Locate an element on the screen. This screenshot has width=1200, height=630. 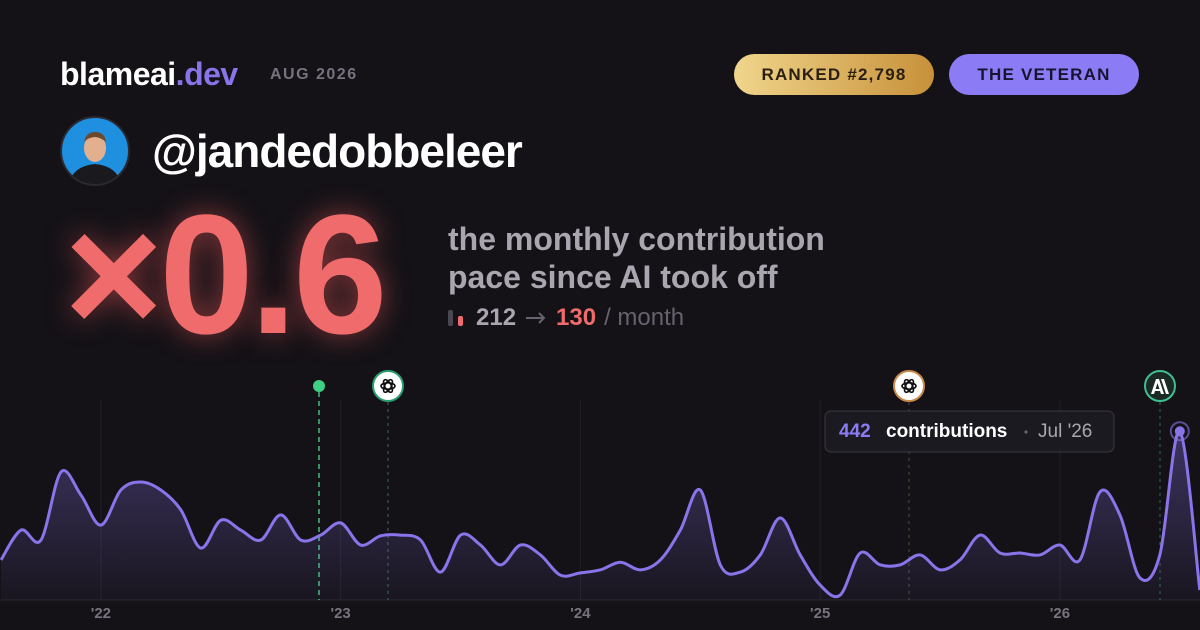
pace-after: 130 is located at coordinates (576, 317).